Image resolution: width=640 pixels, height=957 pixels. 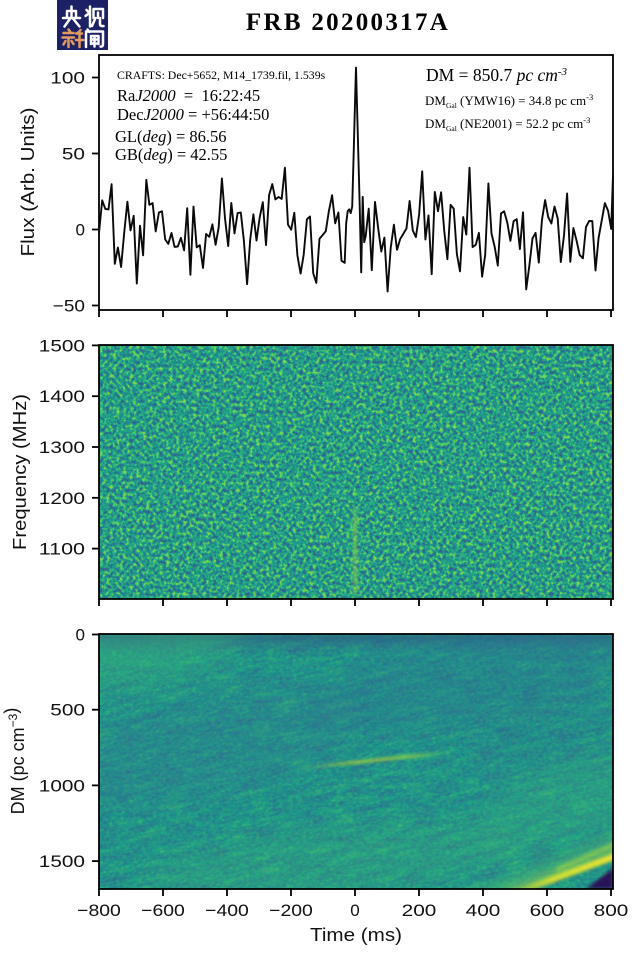 What do you see at coordinates (547, 910) in the screenshot?
I see `svg-text: 600` at bounding box center [547, 910].